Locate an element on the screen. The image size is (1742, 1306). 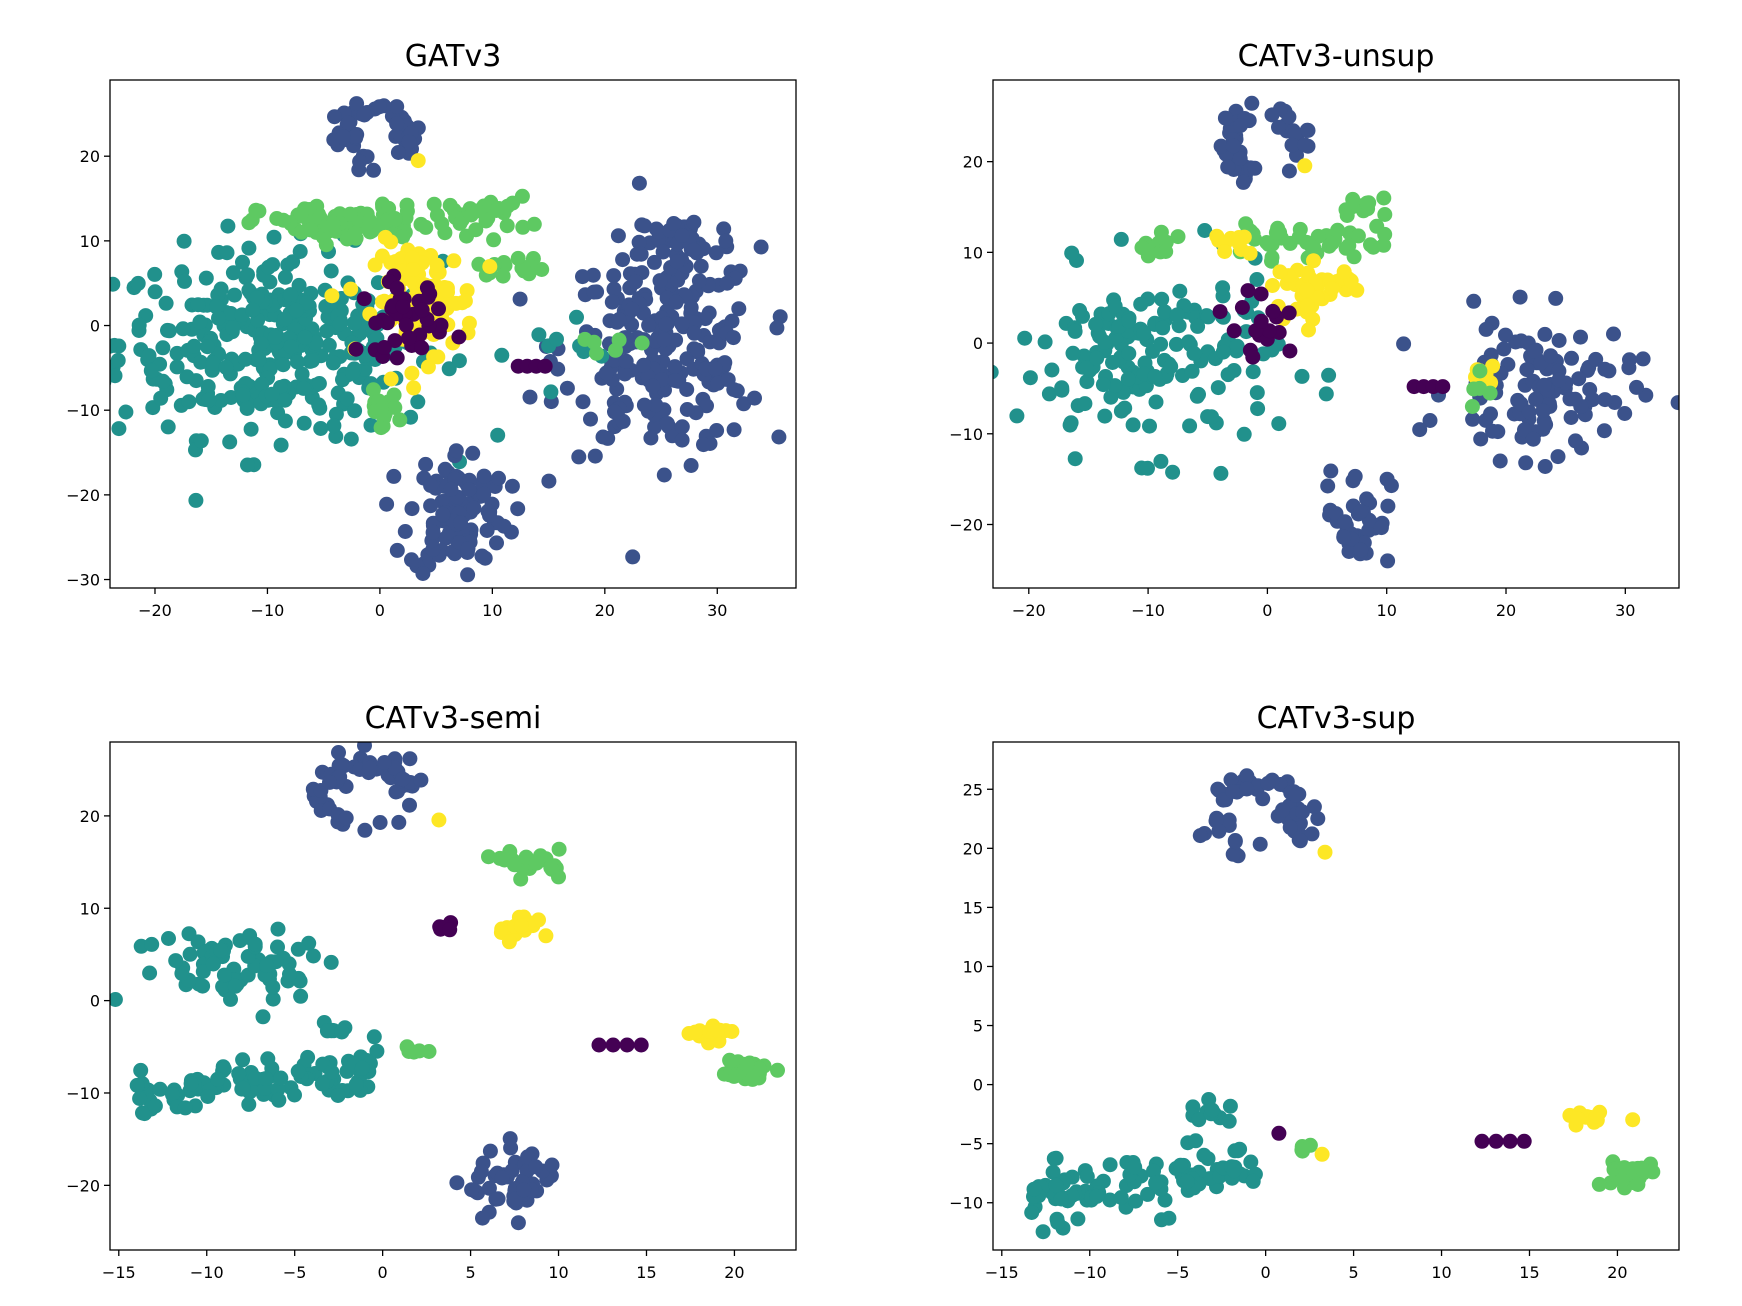
scatter-points is located at coordinates (447, 986).